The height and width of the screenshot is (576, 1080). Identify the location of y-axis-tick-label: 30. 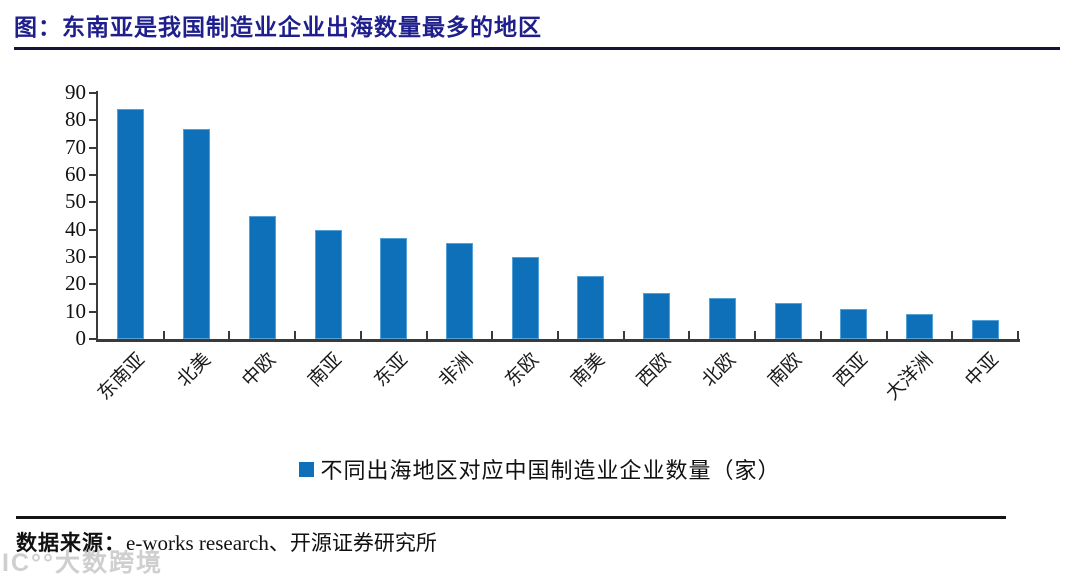
(75, 256).